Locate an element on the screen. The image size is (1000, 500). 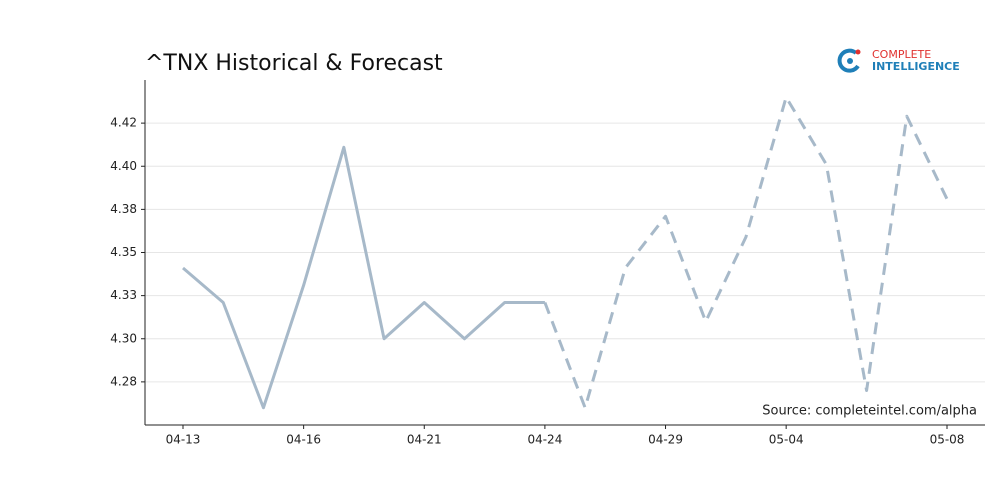
x-tick-label: 04-21 is located at coordinates (424, 440).